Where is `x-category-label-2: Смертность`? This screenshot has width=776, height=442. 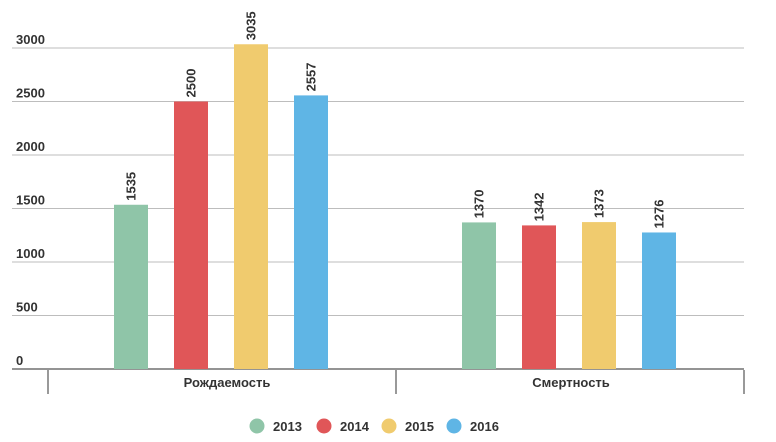 x-category-label-2: Смертность is located at coordinates (571, 382).